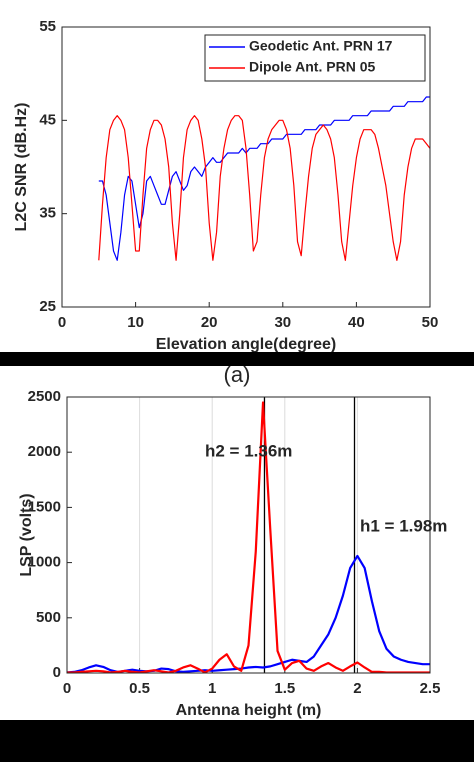  What do you see at coordinates (135, 322) in the screenshot?
I see `x-tick-label: 10` at bounding box center [135, 322].